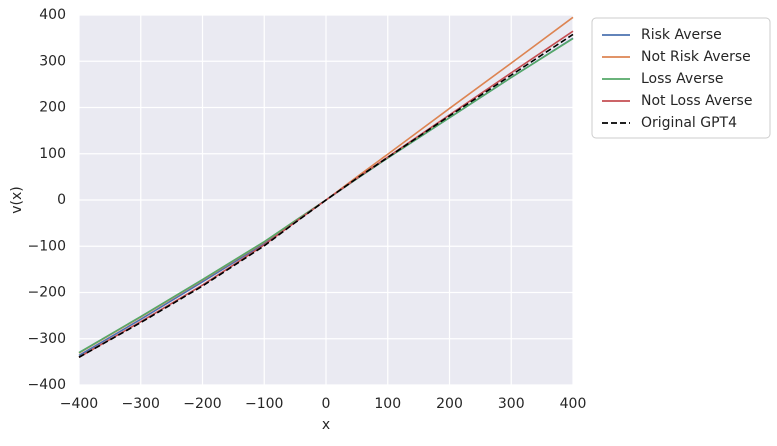 The image size is (777, 446). Describe the element at coordinates (696, 101) in the screenshot. I see `legend-label: Not Loss Averse` at that location.